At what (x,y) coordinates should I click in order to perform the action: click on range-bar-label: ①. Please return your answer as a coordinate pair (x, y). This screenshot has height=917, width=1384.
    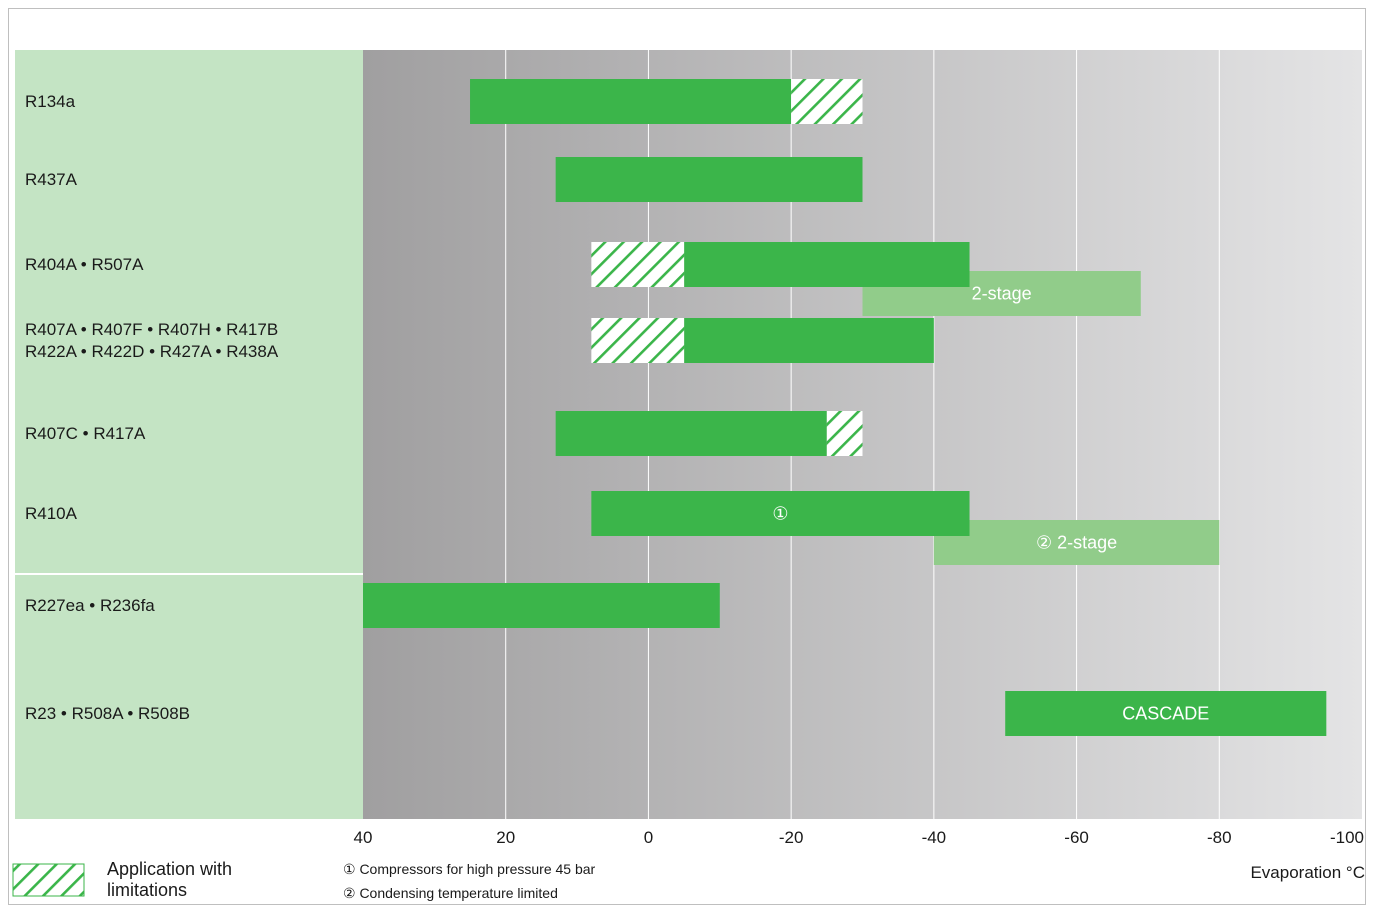
    Looking at the image, I should click on (780, 514).